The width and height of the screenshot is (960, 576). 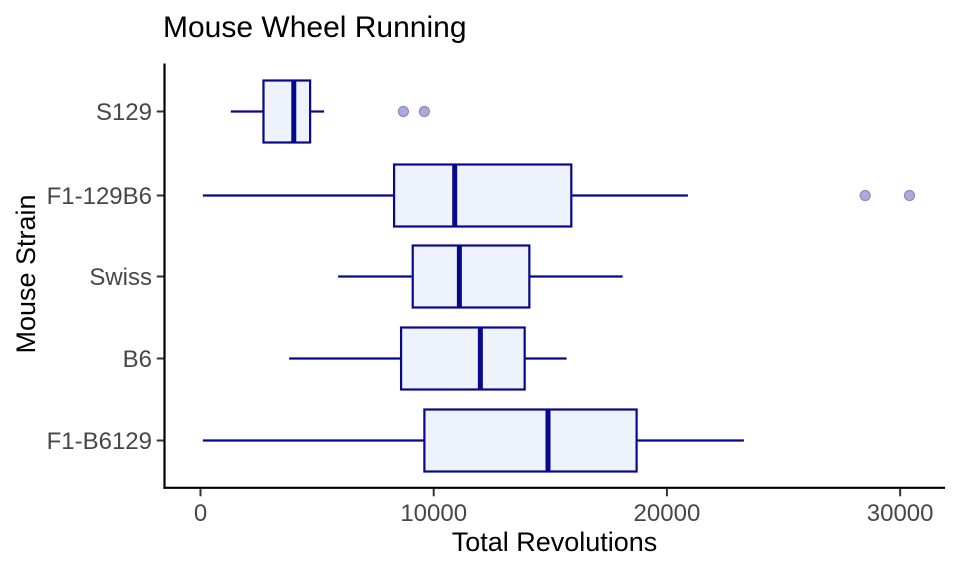 What do you see at coordinates (137, 359) in the screenshot?
I see `category-label: B6` at bounding box center [137, 359].